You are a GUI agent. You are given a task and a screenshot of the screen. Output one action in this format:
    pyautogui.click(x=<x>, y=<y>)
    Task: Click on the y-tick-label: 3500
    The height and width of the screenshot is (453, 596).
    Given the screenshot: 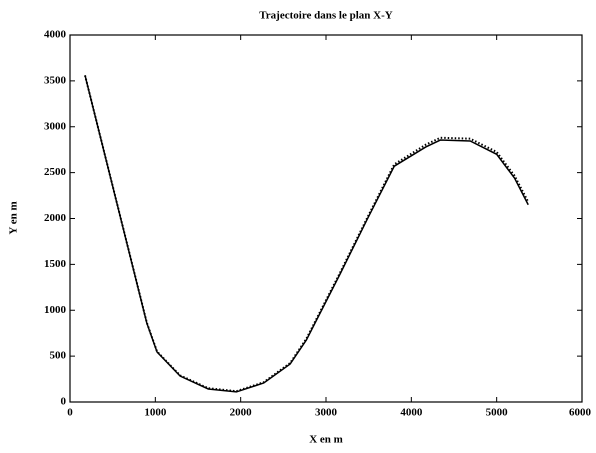 What is the action you would take?
    pyautogui.click(x=55, y=80)
    